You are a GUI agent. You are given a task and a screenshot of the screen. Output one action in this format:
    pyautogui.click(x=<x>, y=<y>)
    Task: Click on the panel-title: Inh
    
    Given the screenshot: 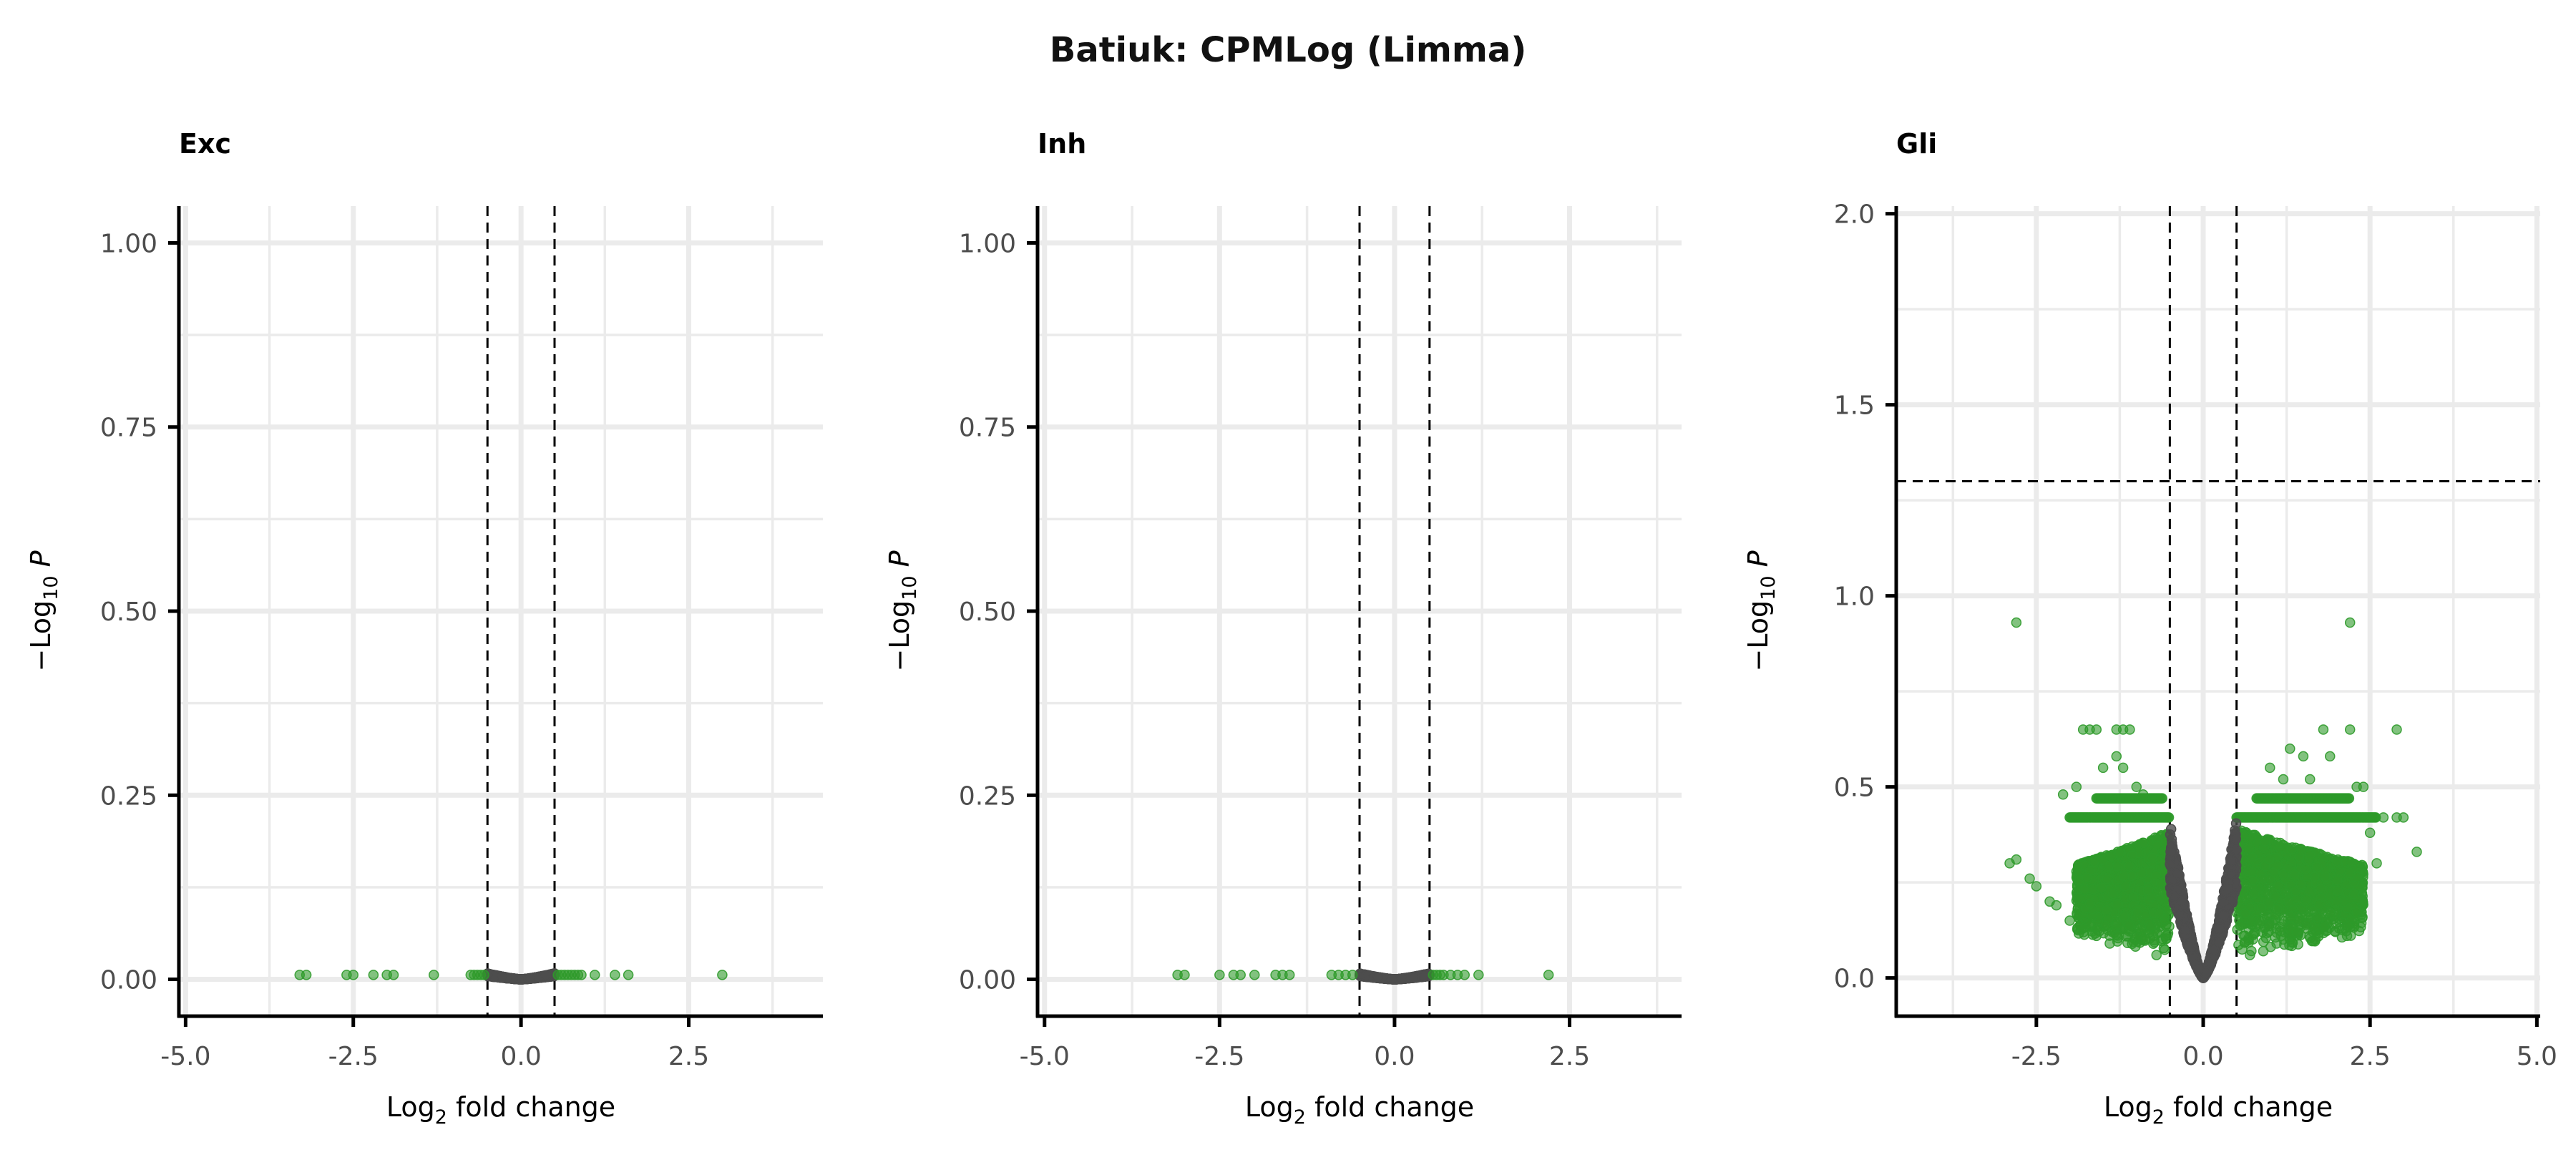 What is the action you would take?
    pyautogui.click(x=1062, y=144)
    